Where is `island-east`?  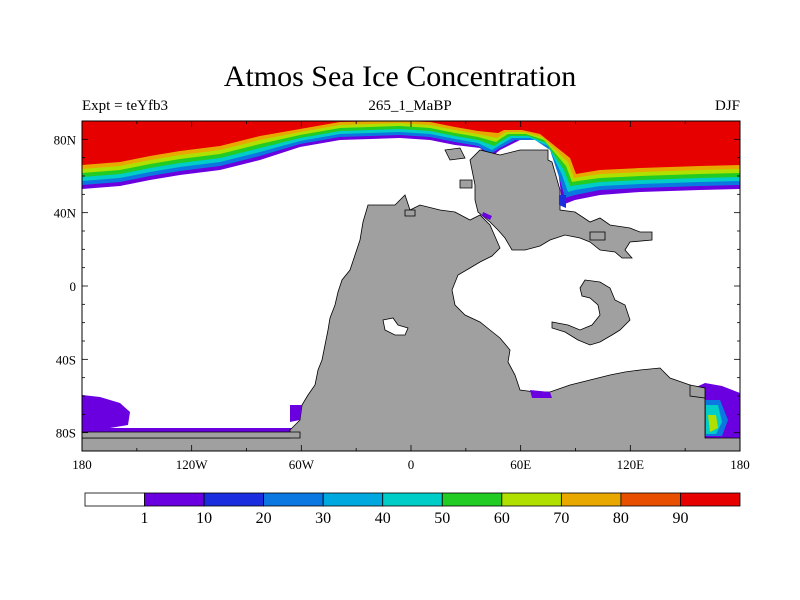 island-east is located at coordinates (591, 312).